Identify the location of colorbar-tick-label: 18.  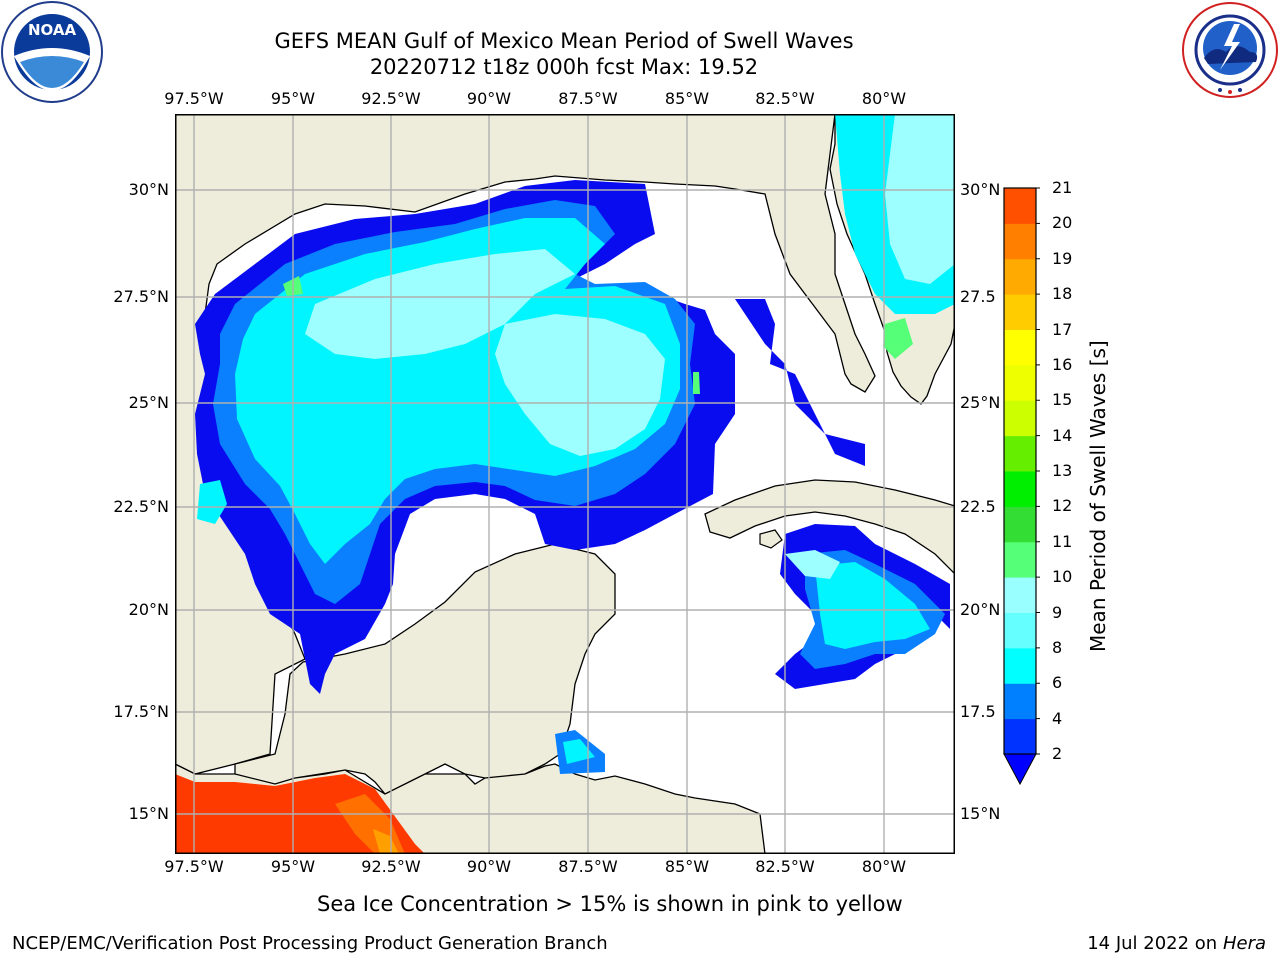
(1062, 294).